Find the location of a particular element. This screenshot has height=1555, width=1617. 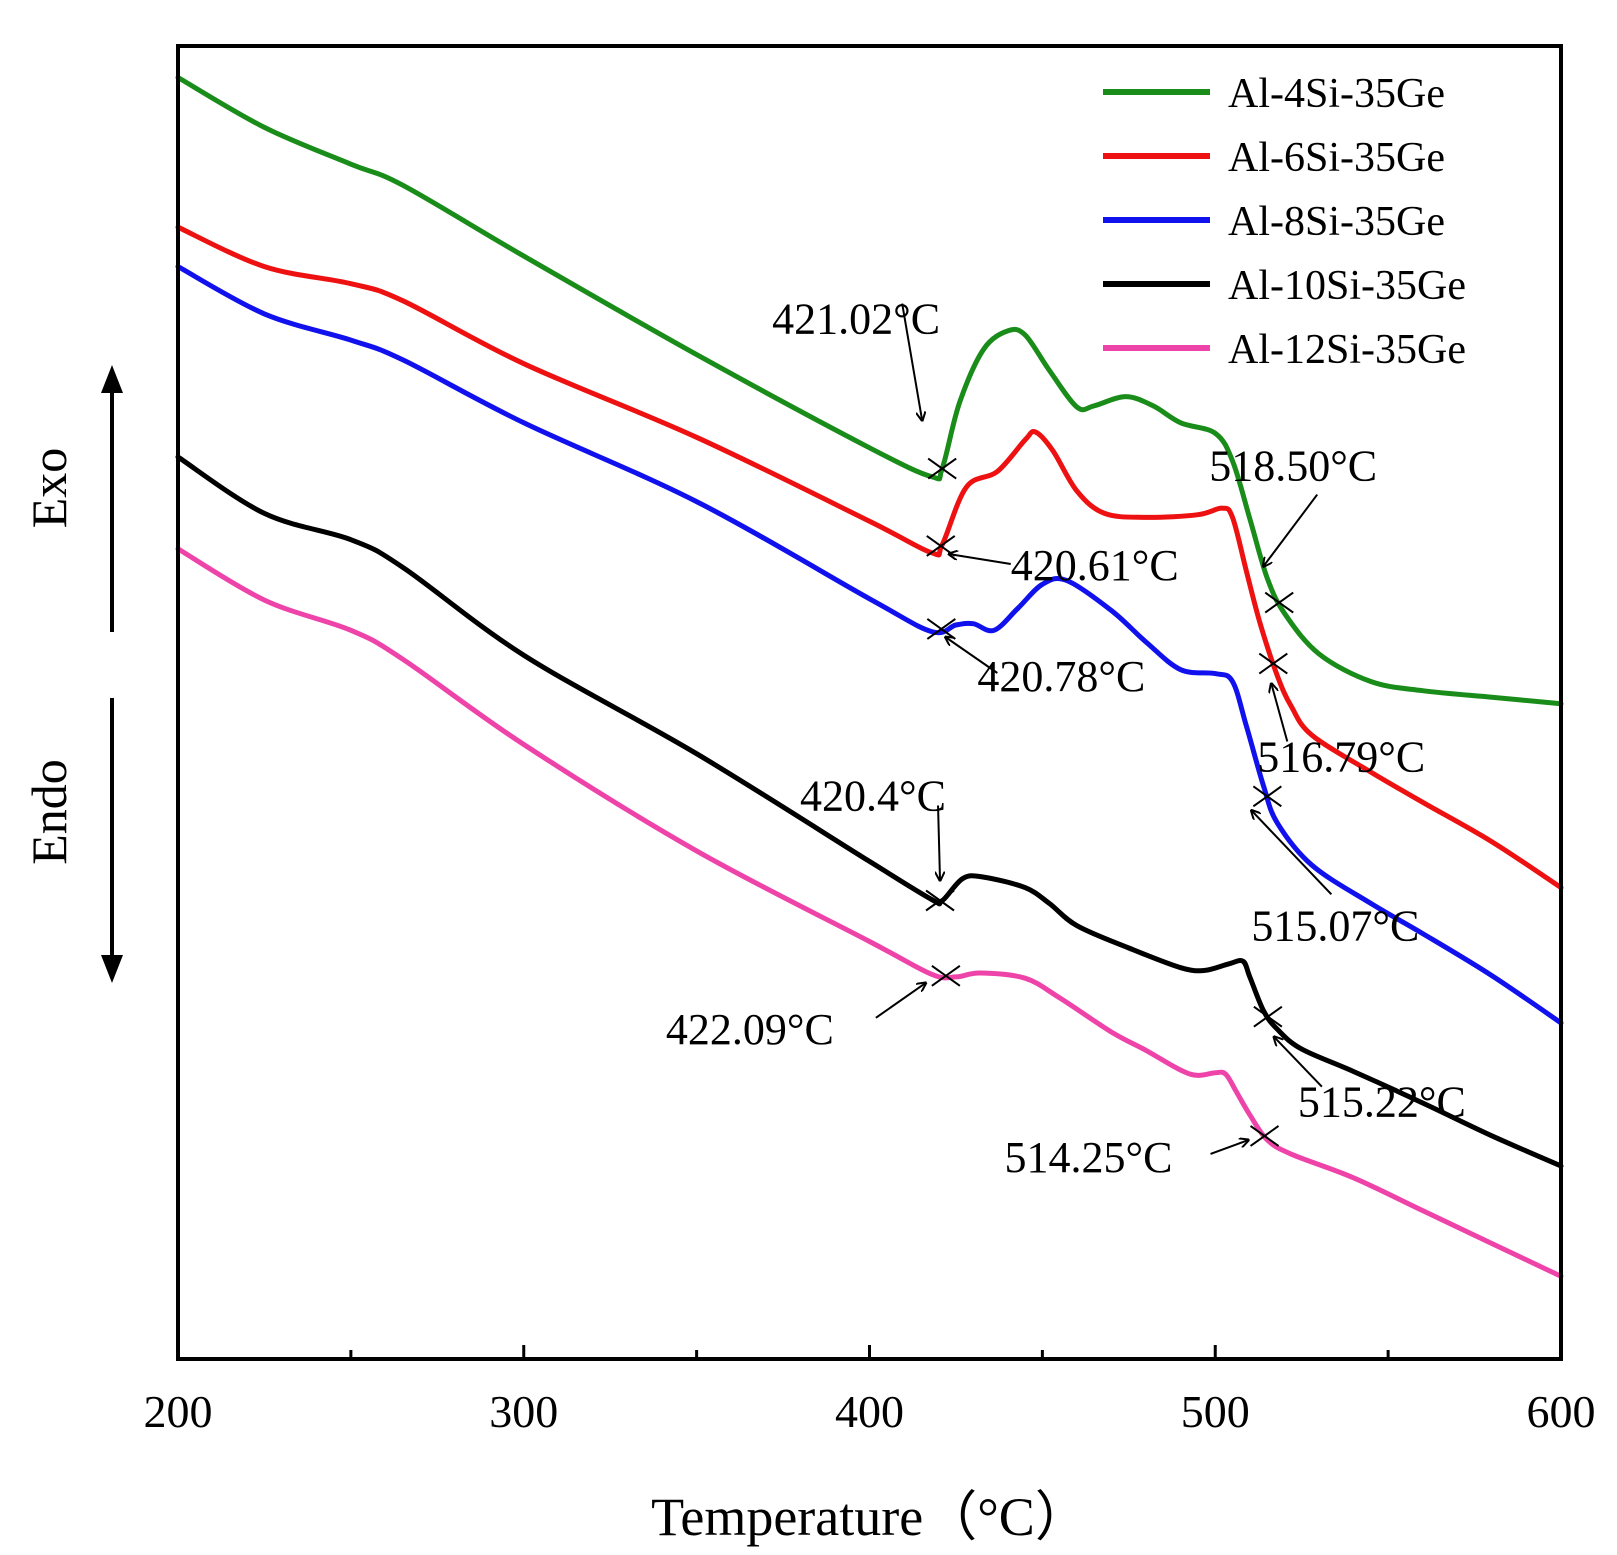

tangent-marker-layer is located at coordinates (1109, 802).